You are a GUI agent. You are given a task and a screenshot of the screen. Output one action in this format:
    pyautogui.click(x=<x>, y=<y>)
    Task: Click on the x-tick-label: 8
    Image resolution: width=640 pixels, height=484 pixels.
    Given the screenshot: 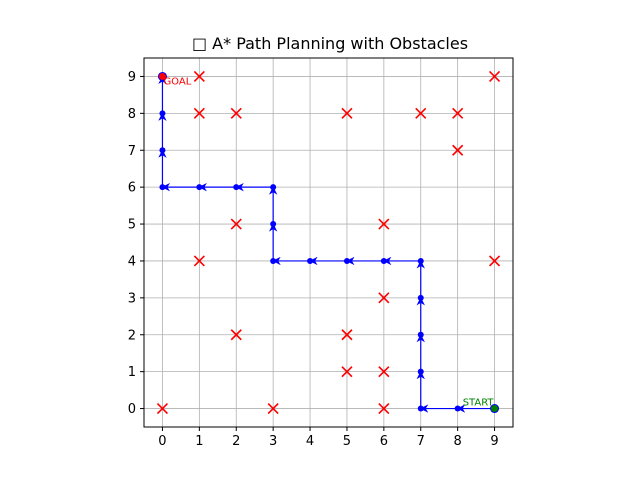 What is the action you would take?
    pyautogui.click(x=458, y=441)
    